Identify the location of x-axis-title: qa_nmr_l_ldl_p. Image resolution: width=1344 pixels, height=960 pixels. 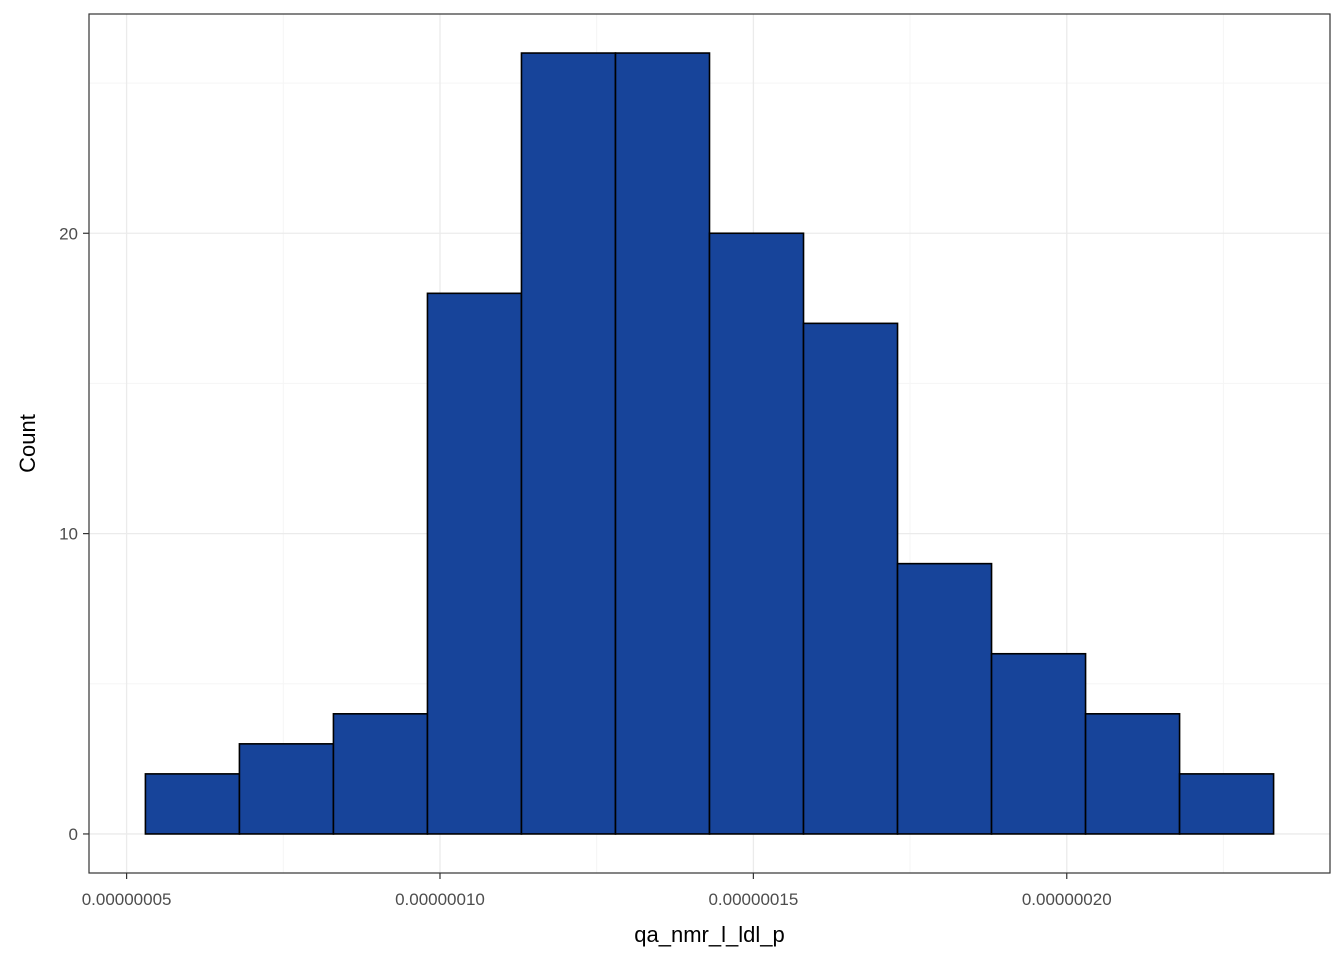
(709, 934).